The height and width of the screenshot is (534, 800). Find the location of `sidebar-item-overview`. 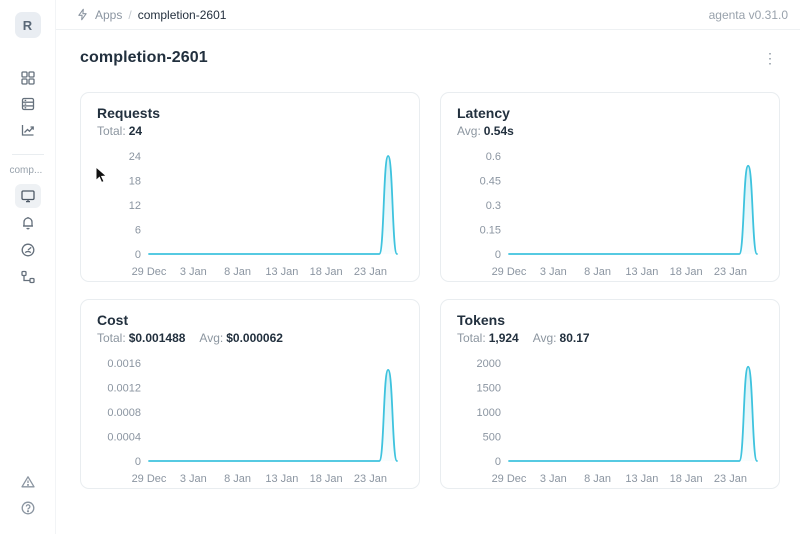

sidebar-item-overview is located at coordinates (27, 196).